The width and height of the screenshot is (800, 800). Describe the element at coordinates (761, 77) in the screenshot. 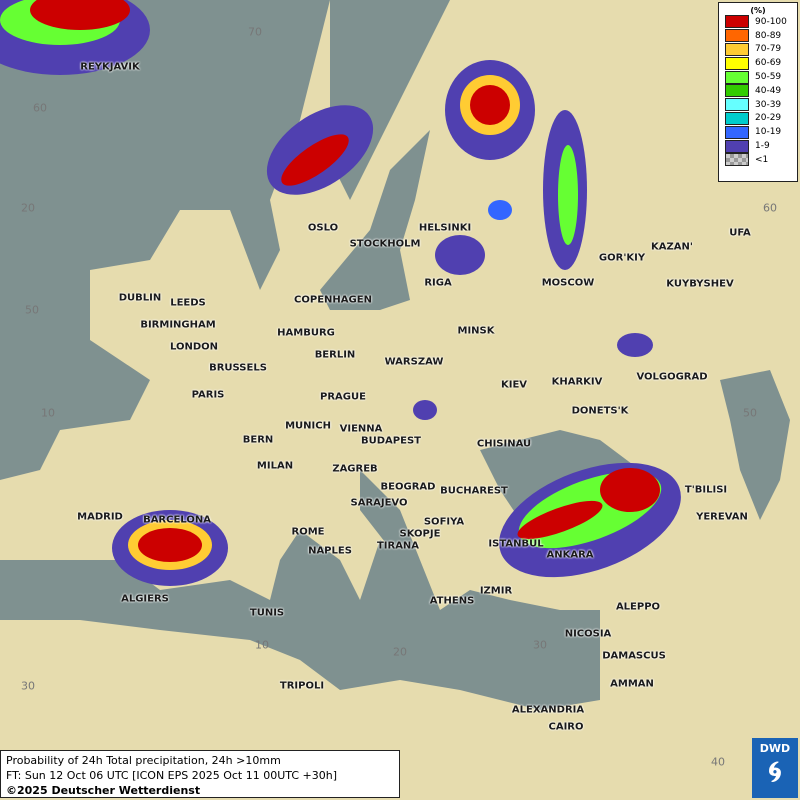

I see `legend-item: 50-59` at that location.